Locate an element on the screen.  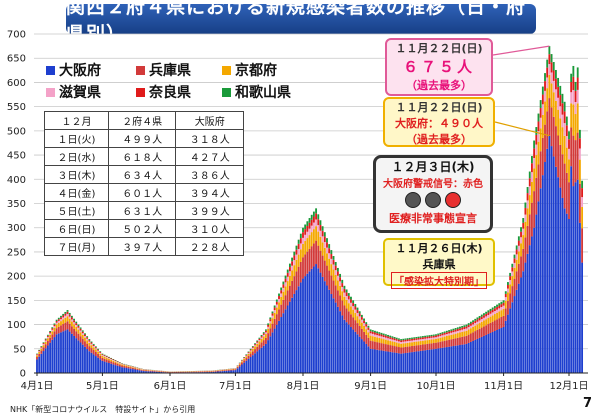
table-cell-osaka: ４２７人 is located at coordinates (209, 156).